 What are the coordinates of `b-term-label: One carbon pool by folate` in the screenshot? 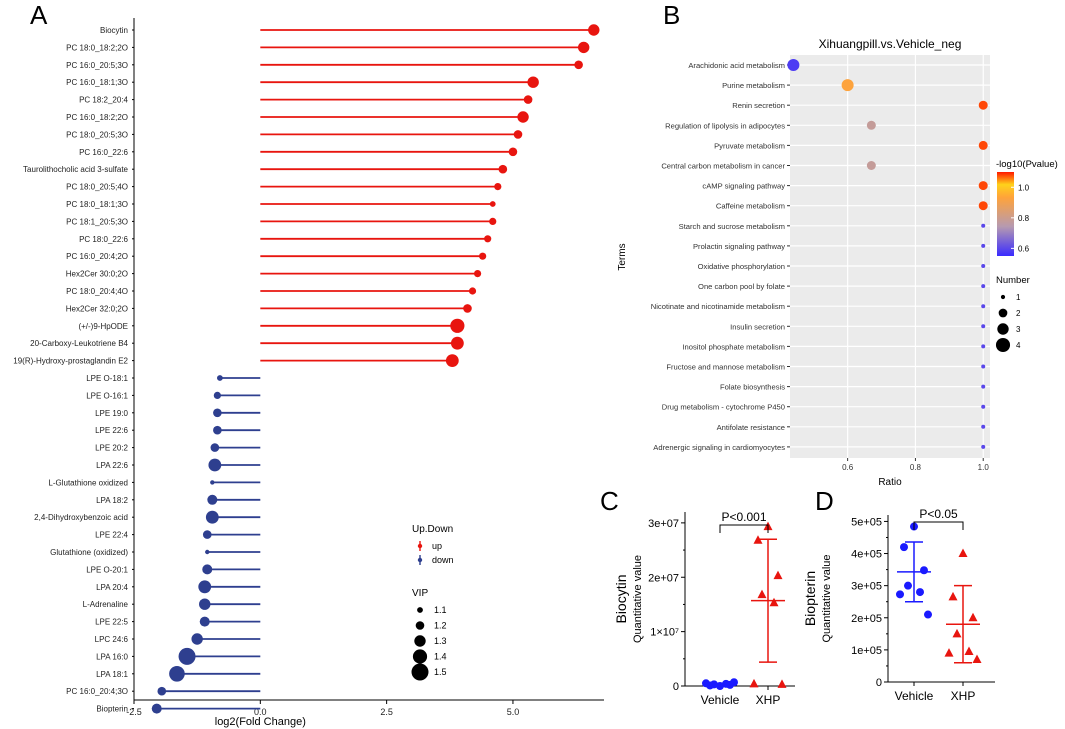 It's located at (741, 286).